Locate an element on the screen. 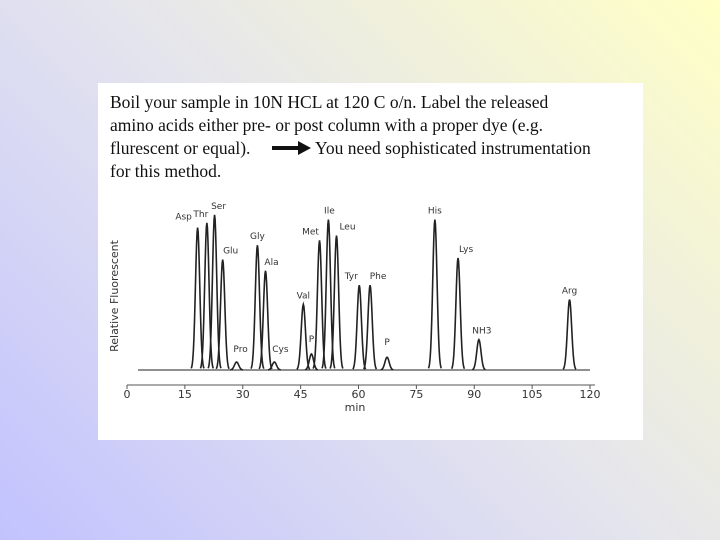 This screenshot has height=540, width=720. x-tick-label: 60 is located at coordinates (359, 394).